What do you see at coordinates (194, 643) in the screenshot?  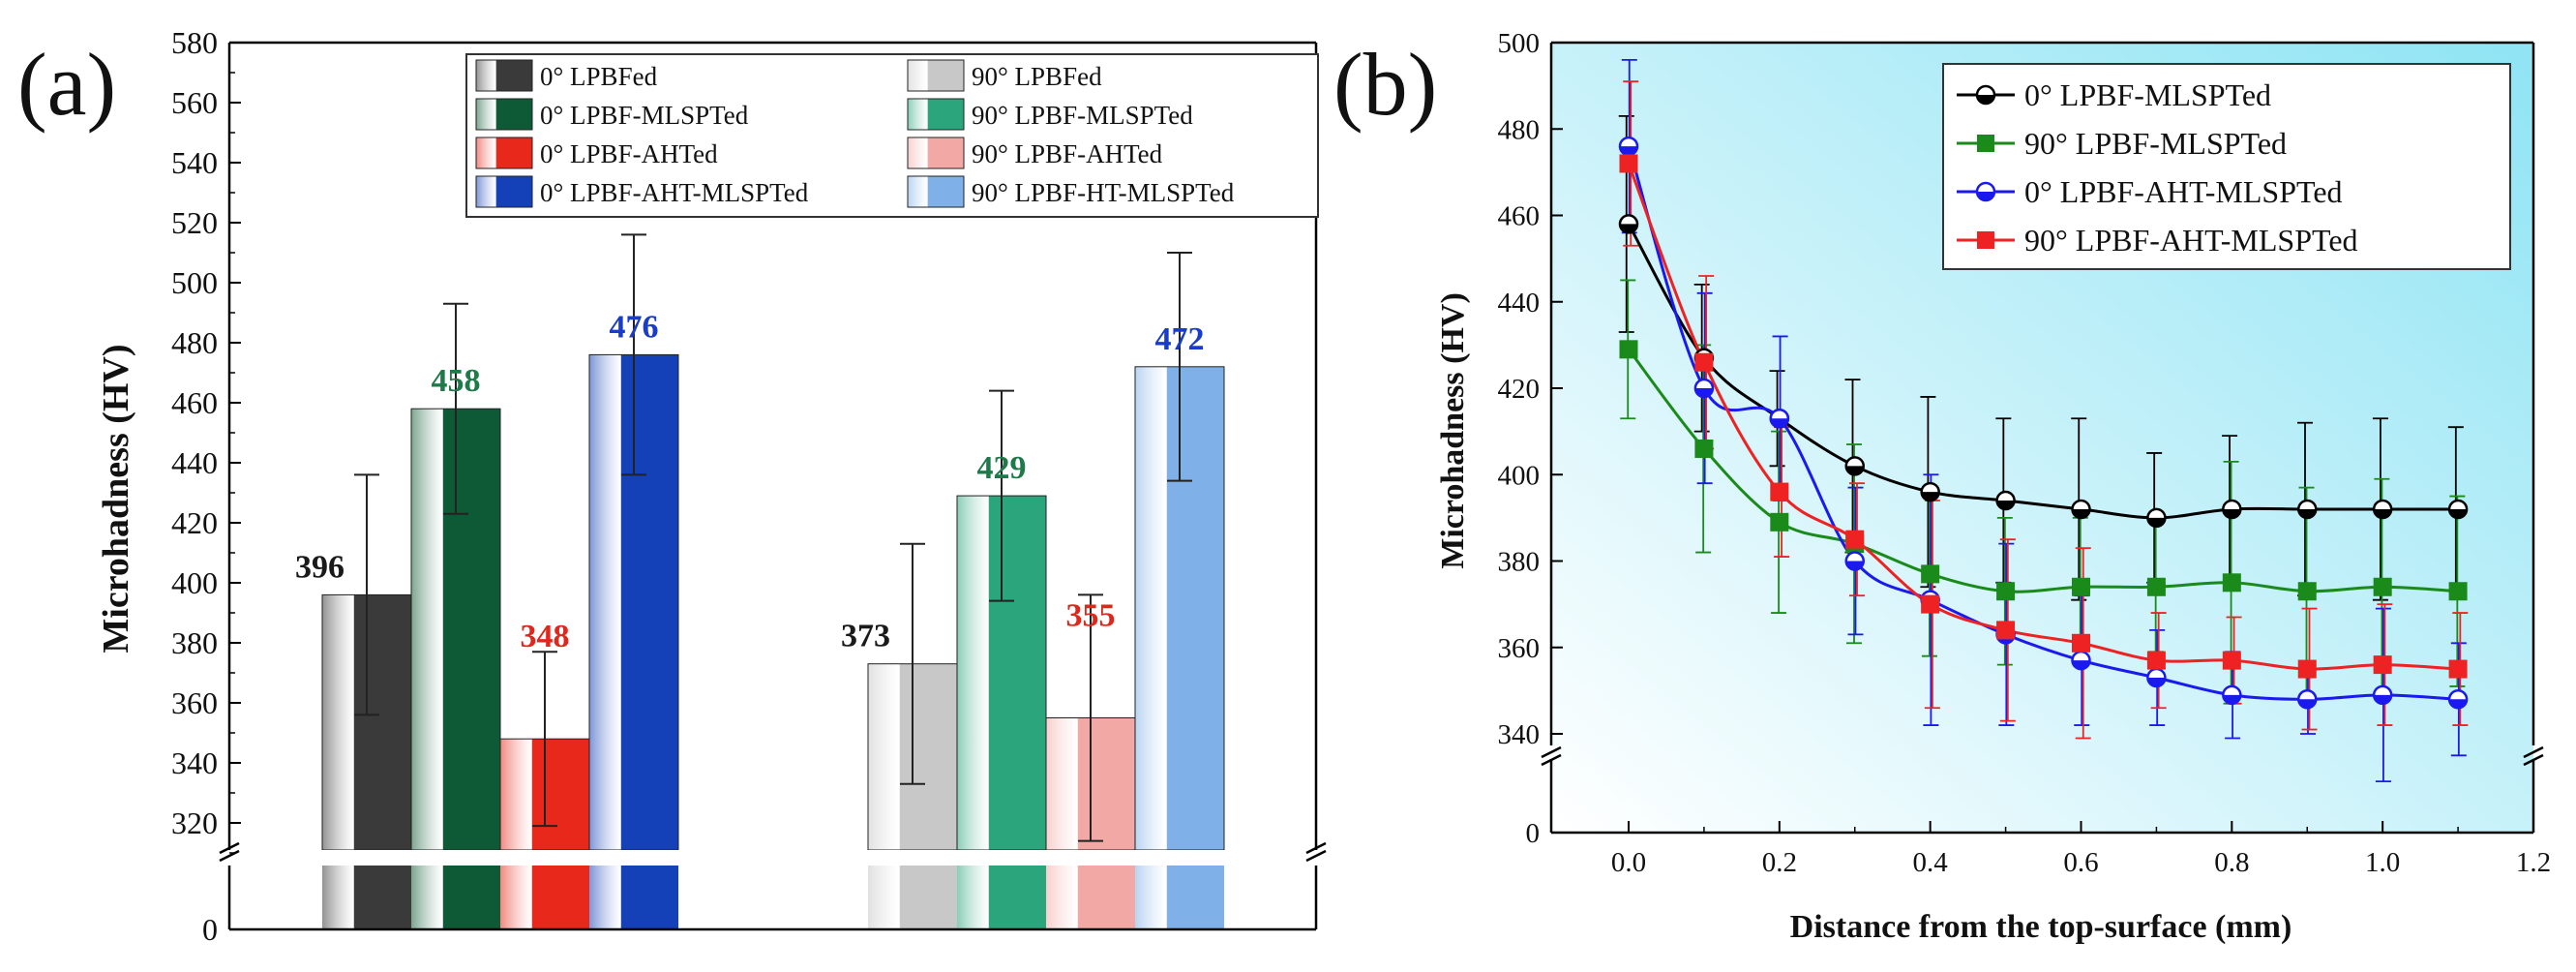 I see `y-tick-label-a: 380` at bounding box center [194, 643].